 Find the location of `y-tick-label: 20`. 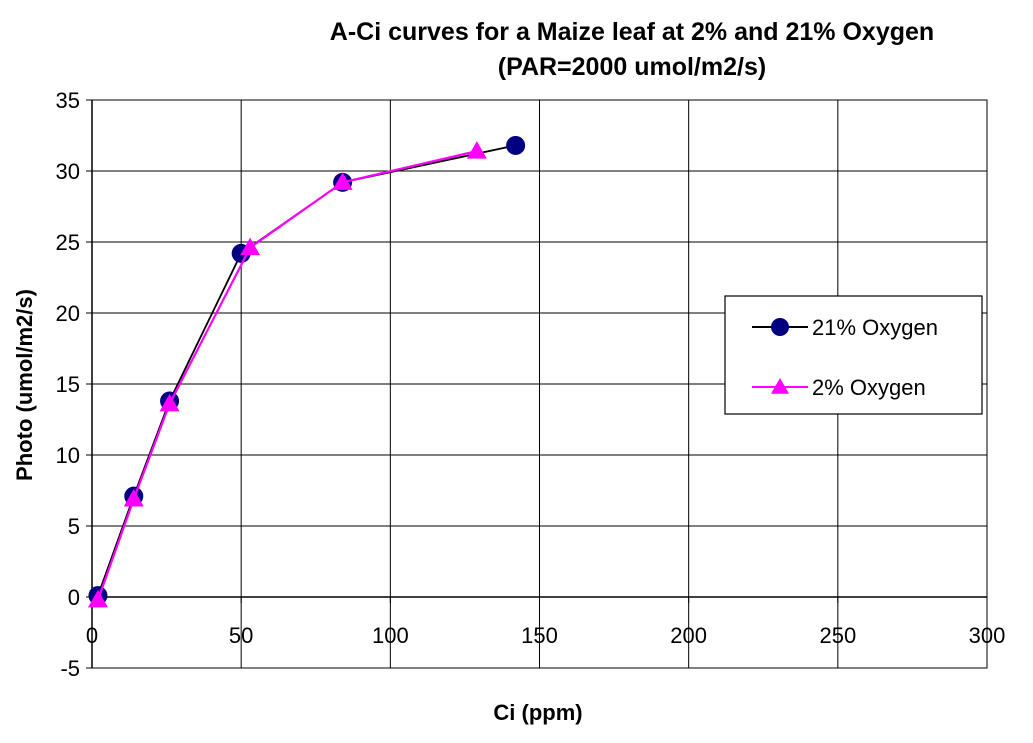

y-tick-label: 20 is located at coordinates (68, 313).